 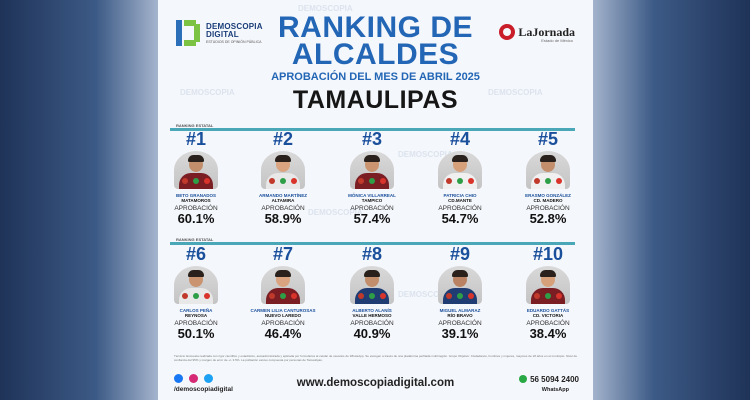 I want to click on page-subtitle: APROBACIÓN DEL MES DE ABRIL 2025, so click(x=375, y=77).